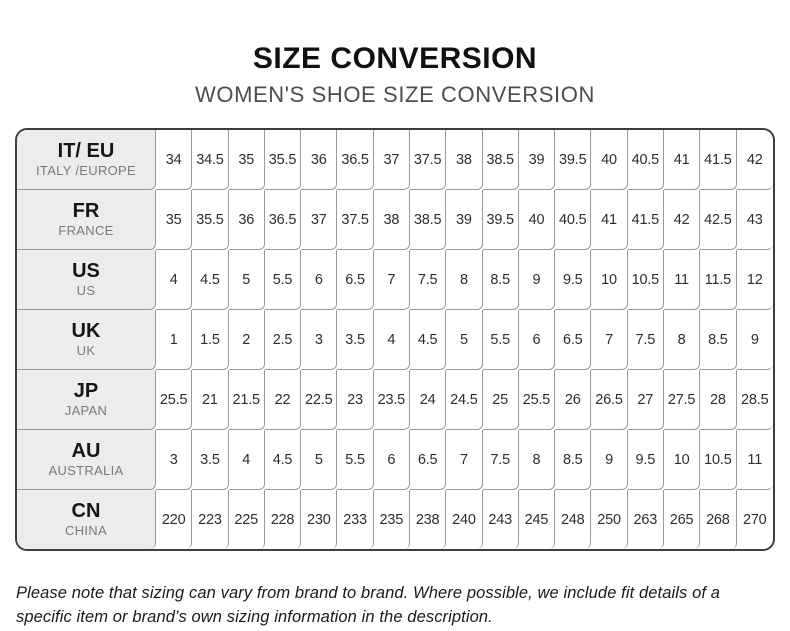 This screenshot has width=790, height=631. I want to click on size-cell: 22, so click(283, 400).